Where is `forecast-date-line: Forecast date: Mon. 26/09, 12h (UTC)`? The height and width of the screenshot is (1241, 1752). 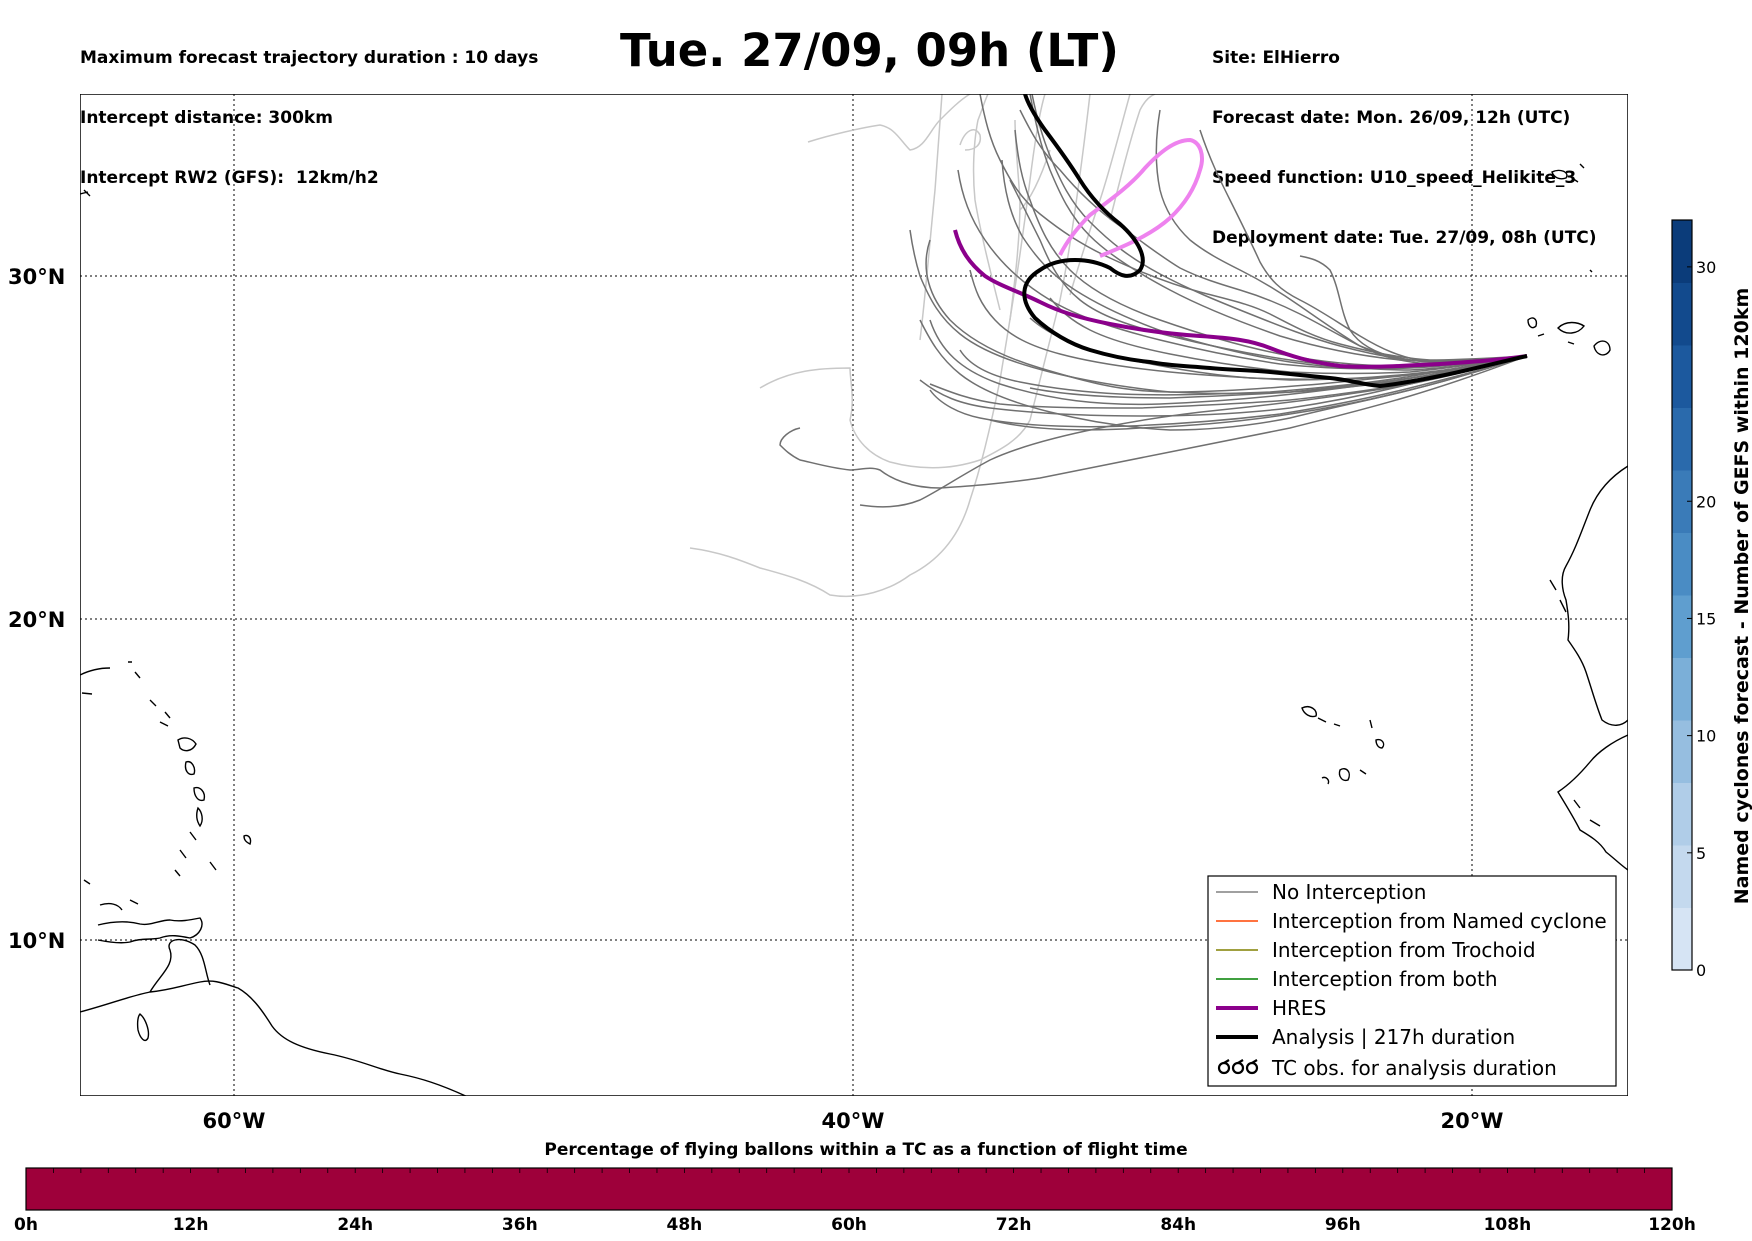
forecast-date-line: Forecast date: Mon. 26/09, 12h (UTC) is located at coordinates (1391, 118).